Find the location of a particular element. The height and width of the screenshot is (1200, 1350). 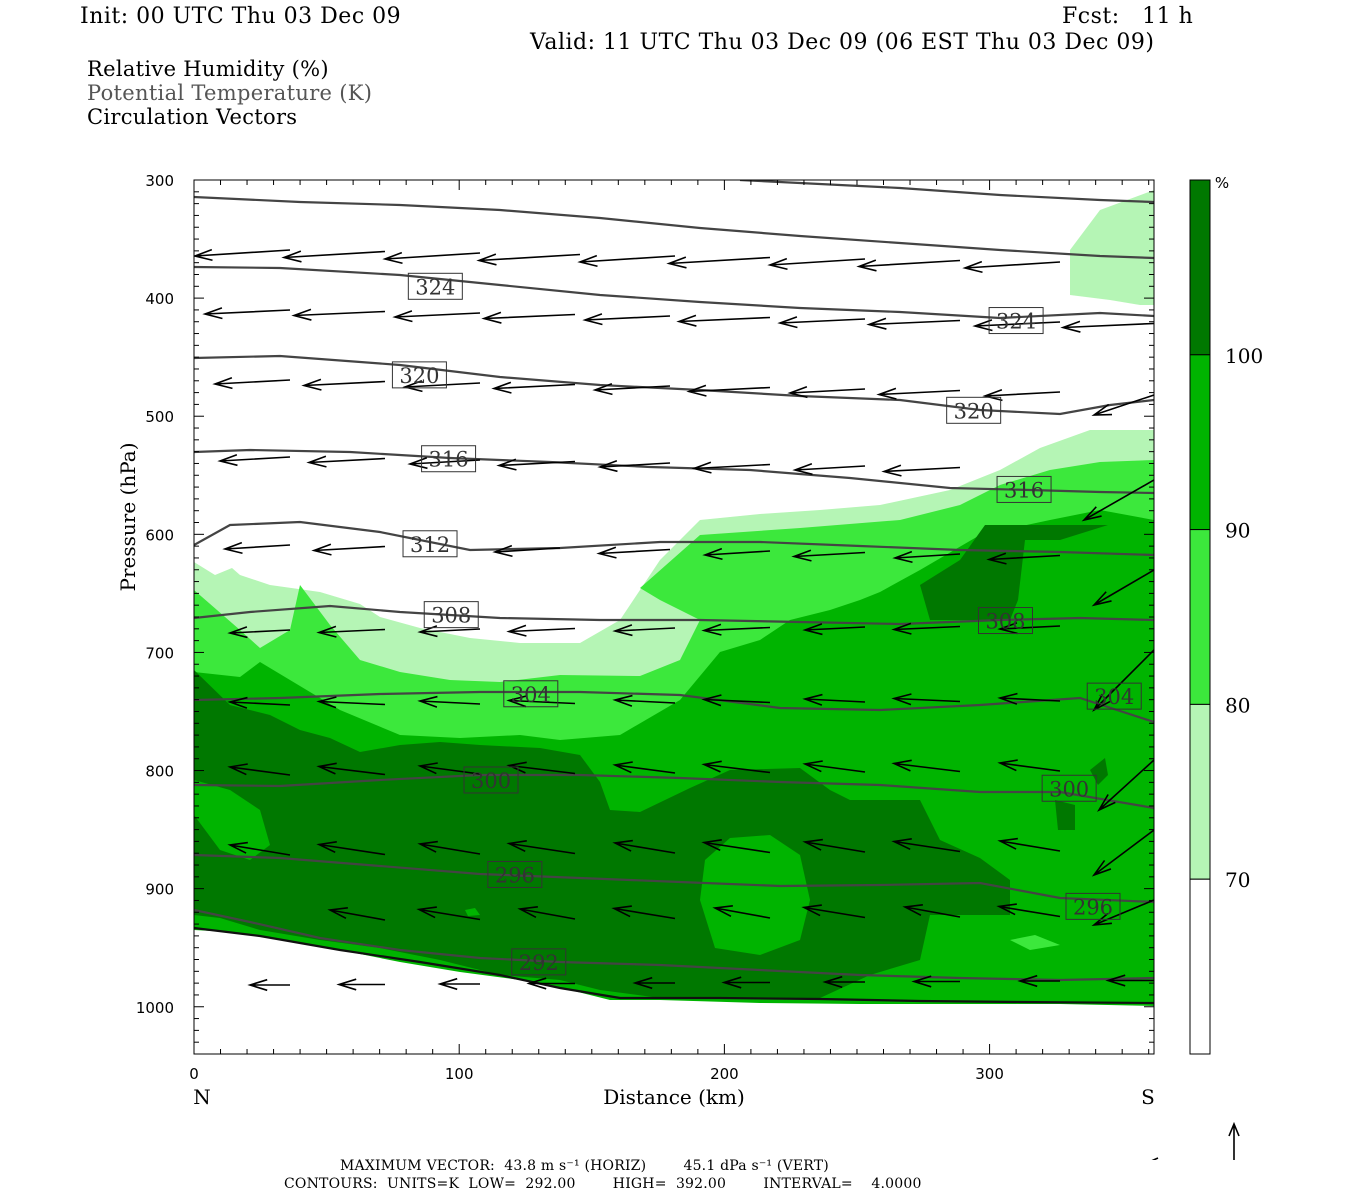

theta-contour-label: 292 is located at coordinates (539, 962).